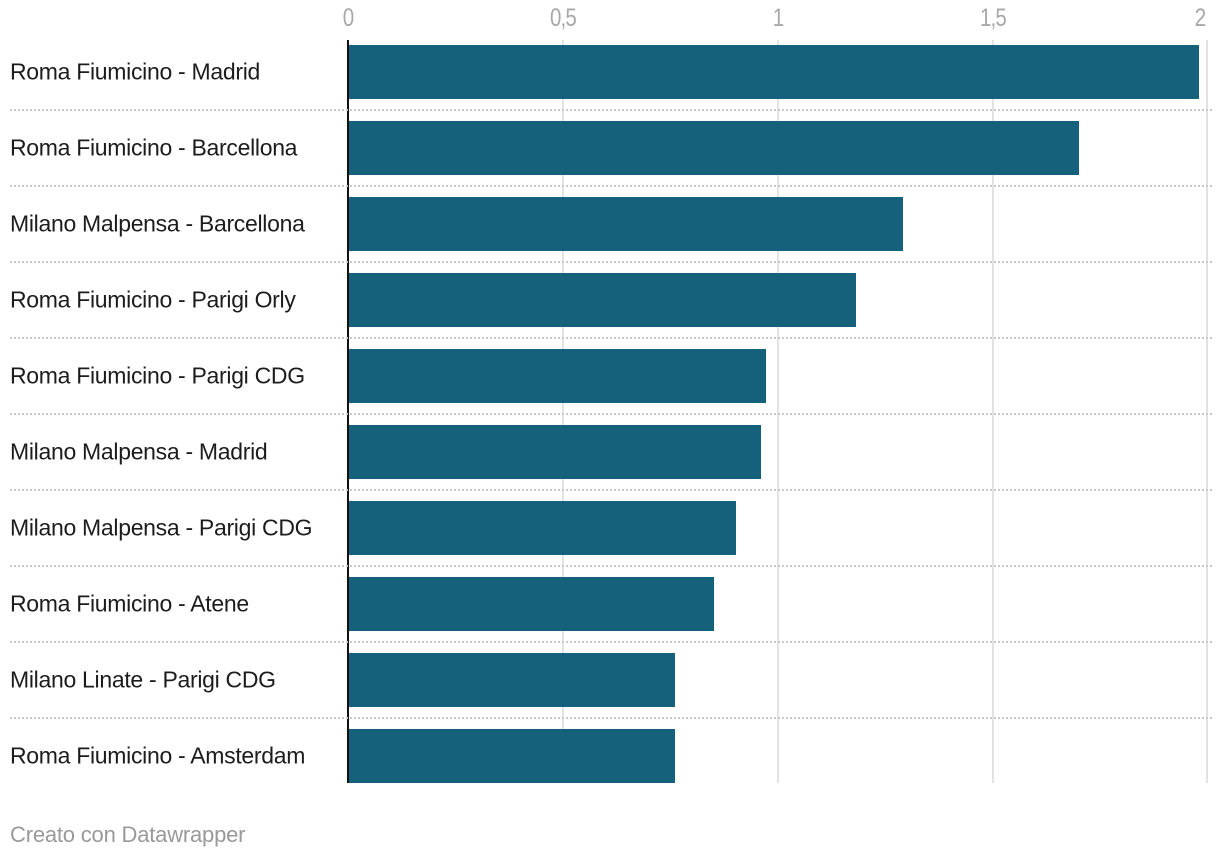  Describe the element at coordinates (157, 223) in the screenshot. I see `row-label: Milano Malpensa - Barcellona` at that location.